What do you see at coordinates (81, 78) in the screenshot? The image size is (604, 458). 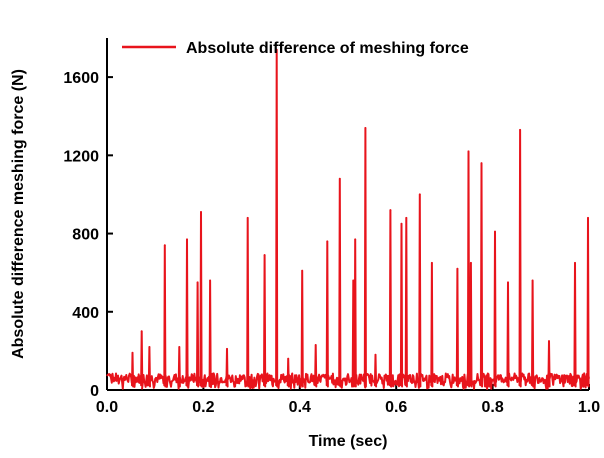 I see `y-tick-label: 1600` at bounding box center [81, 78].